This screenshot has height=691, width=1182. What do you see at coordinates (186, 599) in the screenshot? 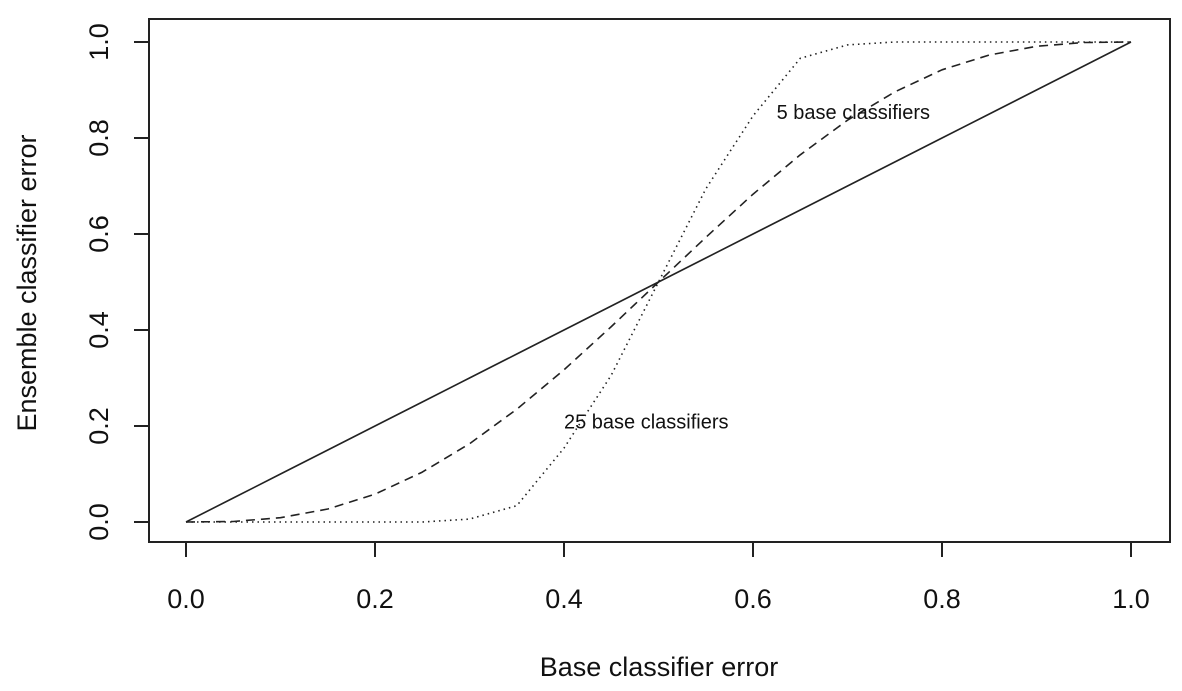
I see `x-tick-label: 0.0` at bounding box center [186, 599].